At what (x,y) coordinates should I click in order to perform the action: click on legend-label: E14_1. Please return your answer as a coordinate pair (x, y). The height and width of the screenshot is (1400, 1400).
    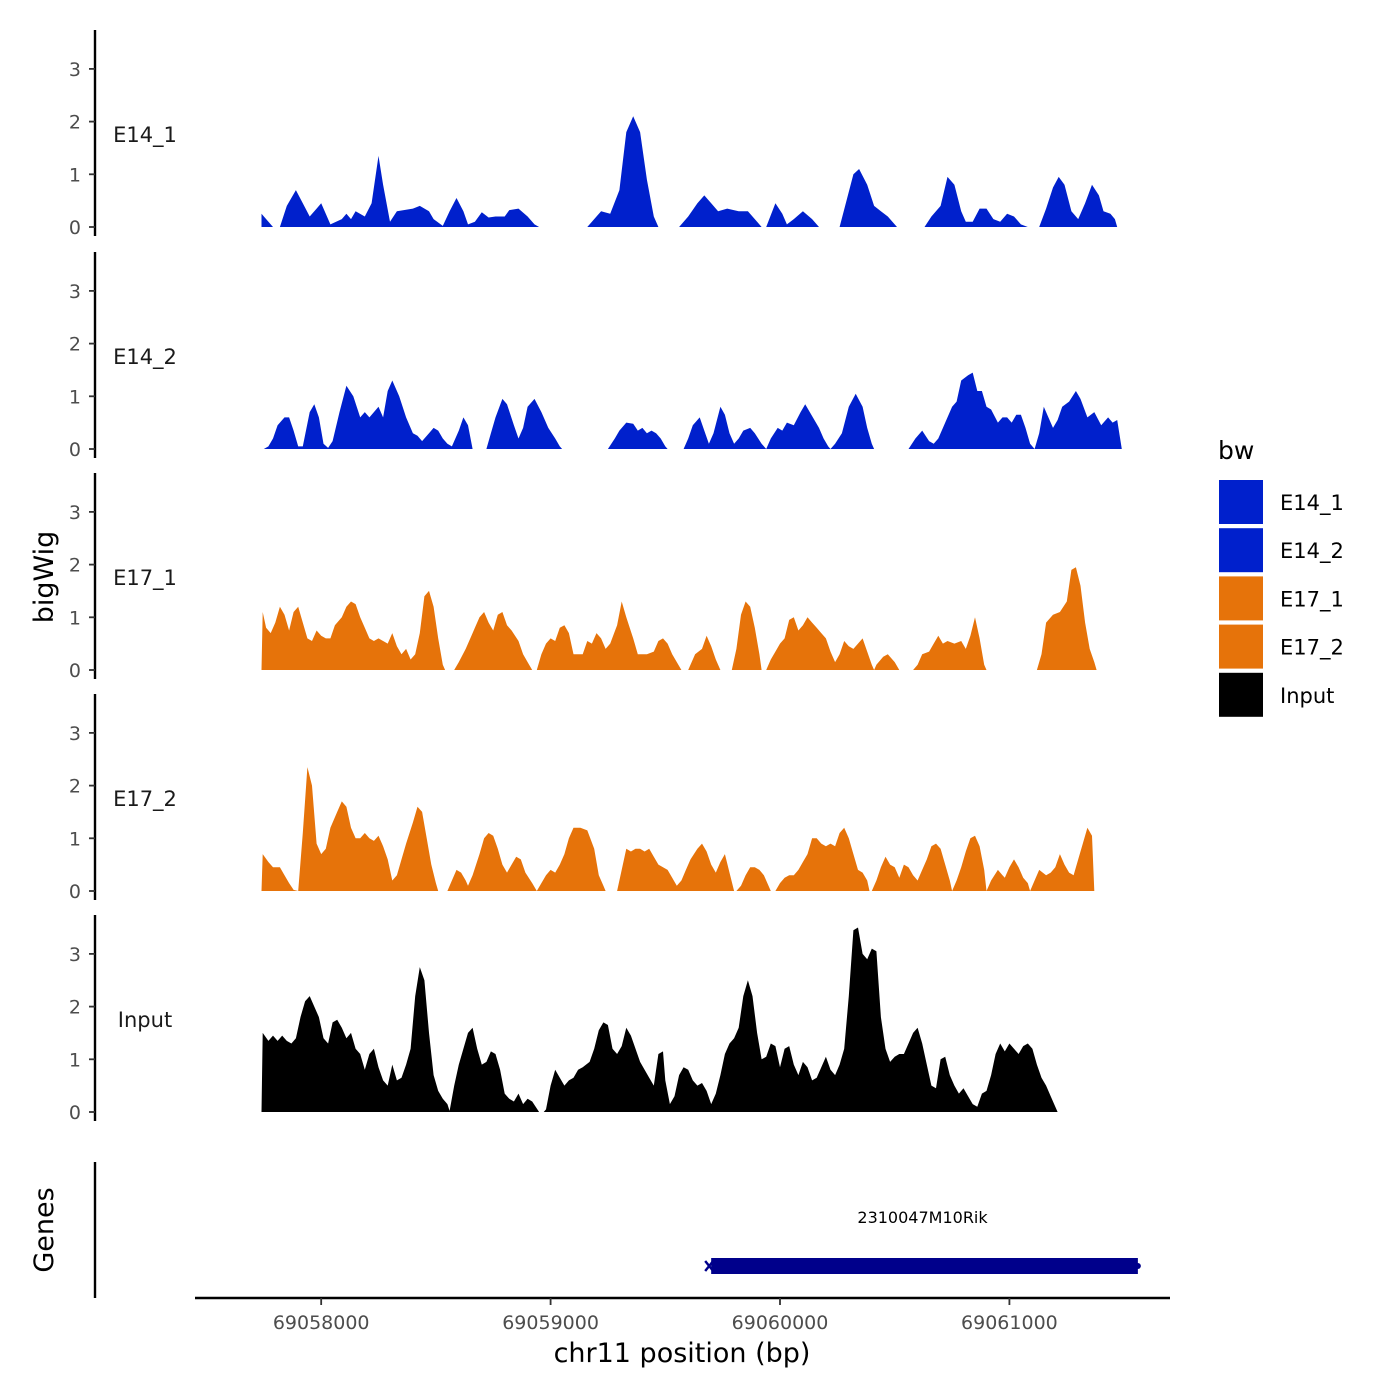
    Looking at the image, I should click on (1312, 503).